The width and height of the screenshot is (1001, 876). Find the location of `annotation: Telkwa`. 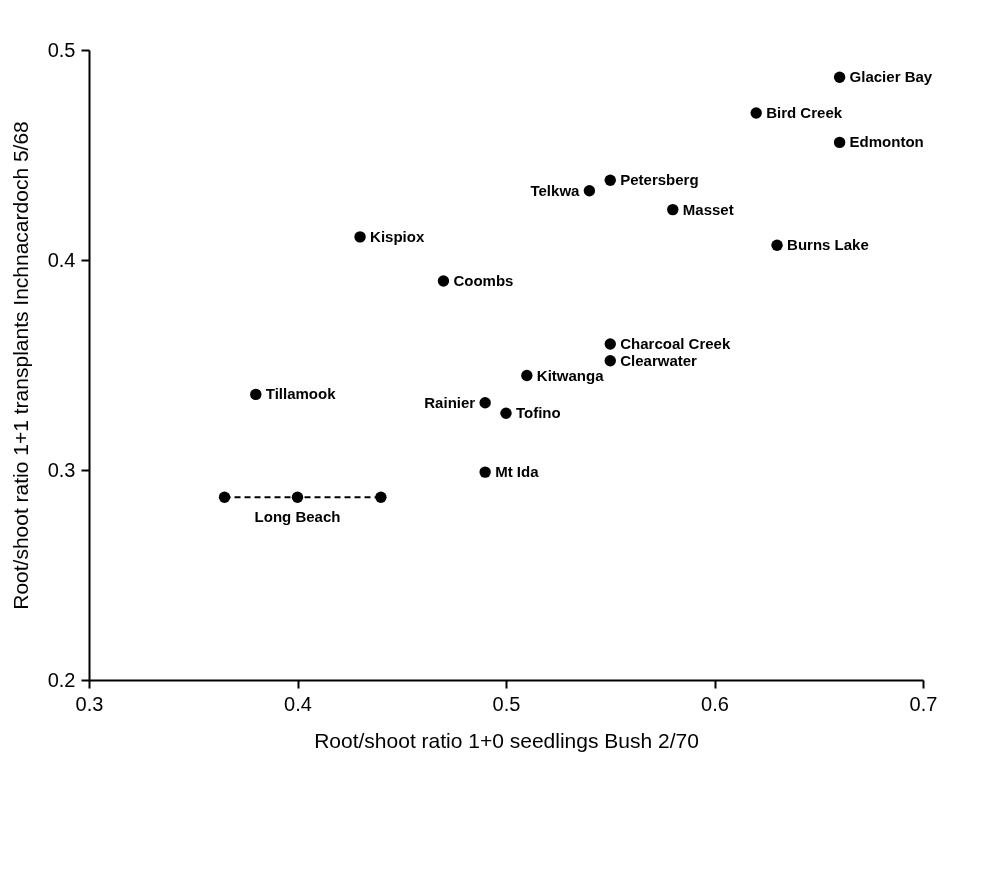

annotation: Telkwa is located at coordinates (555, 190).